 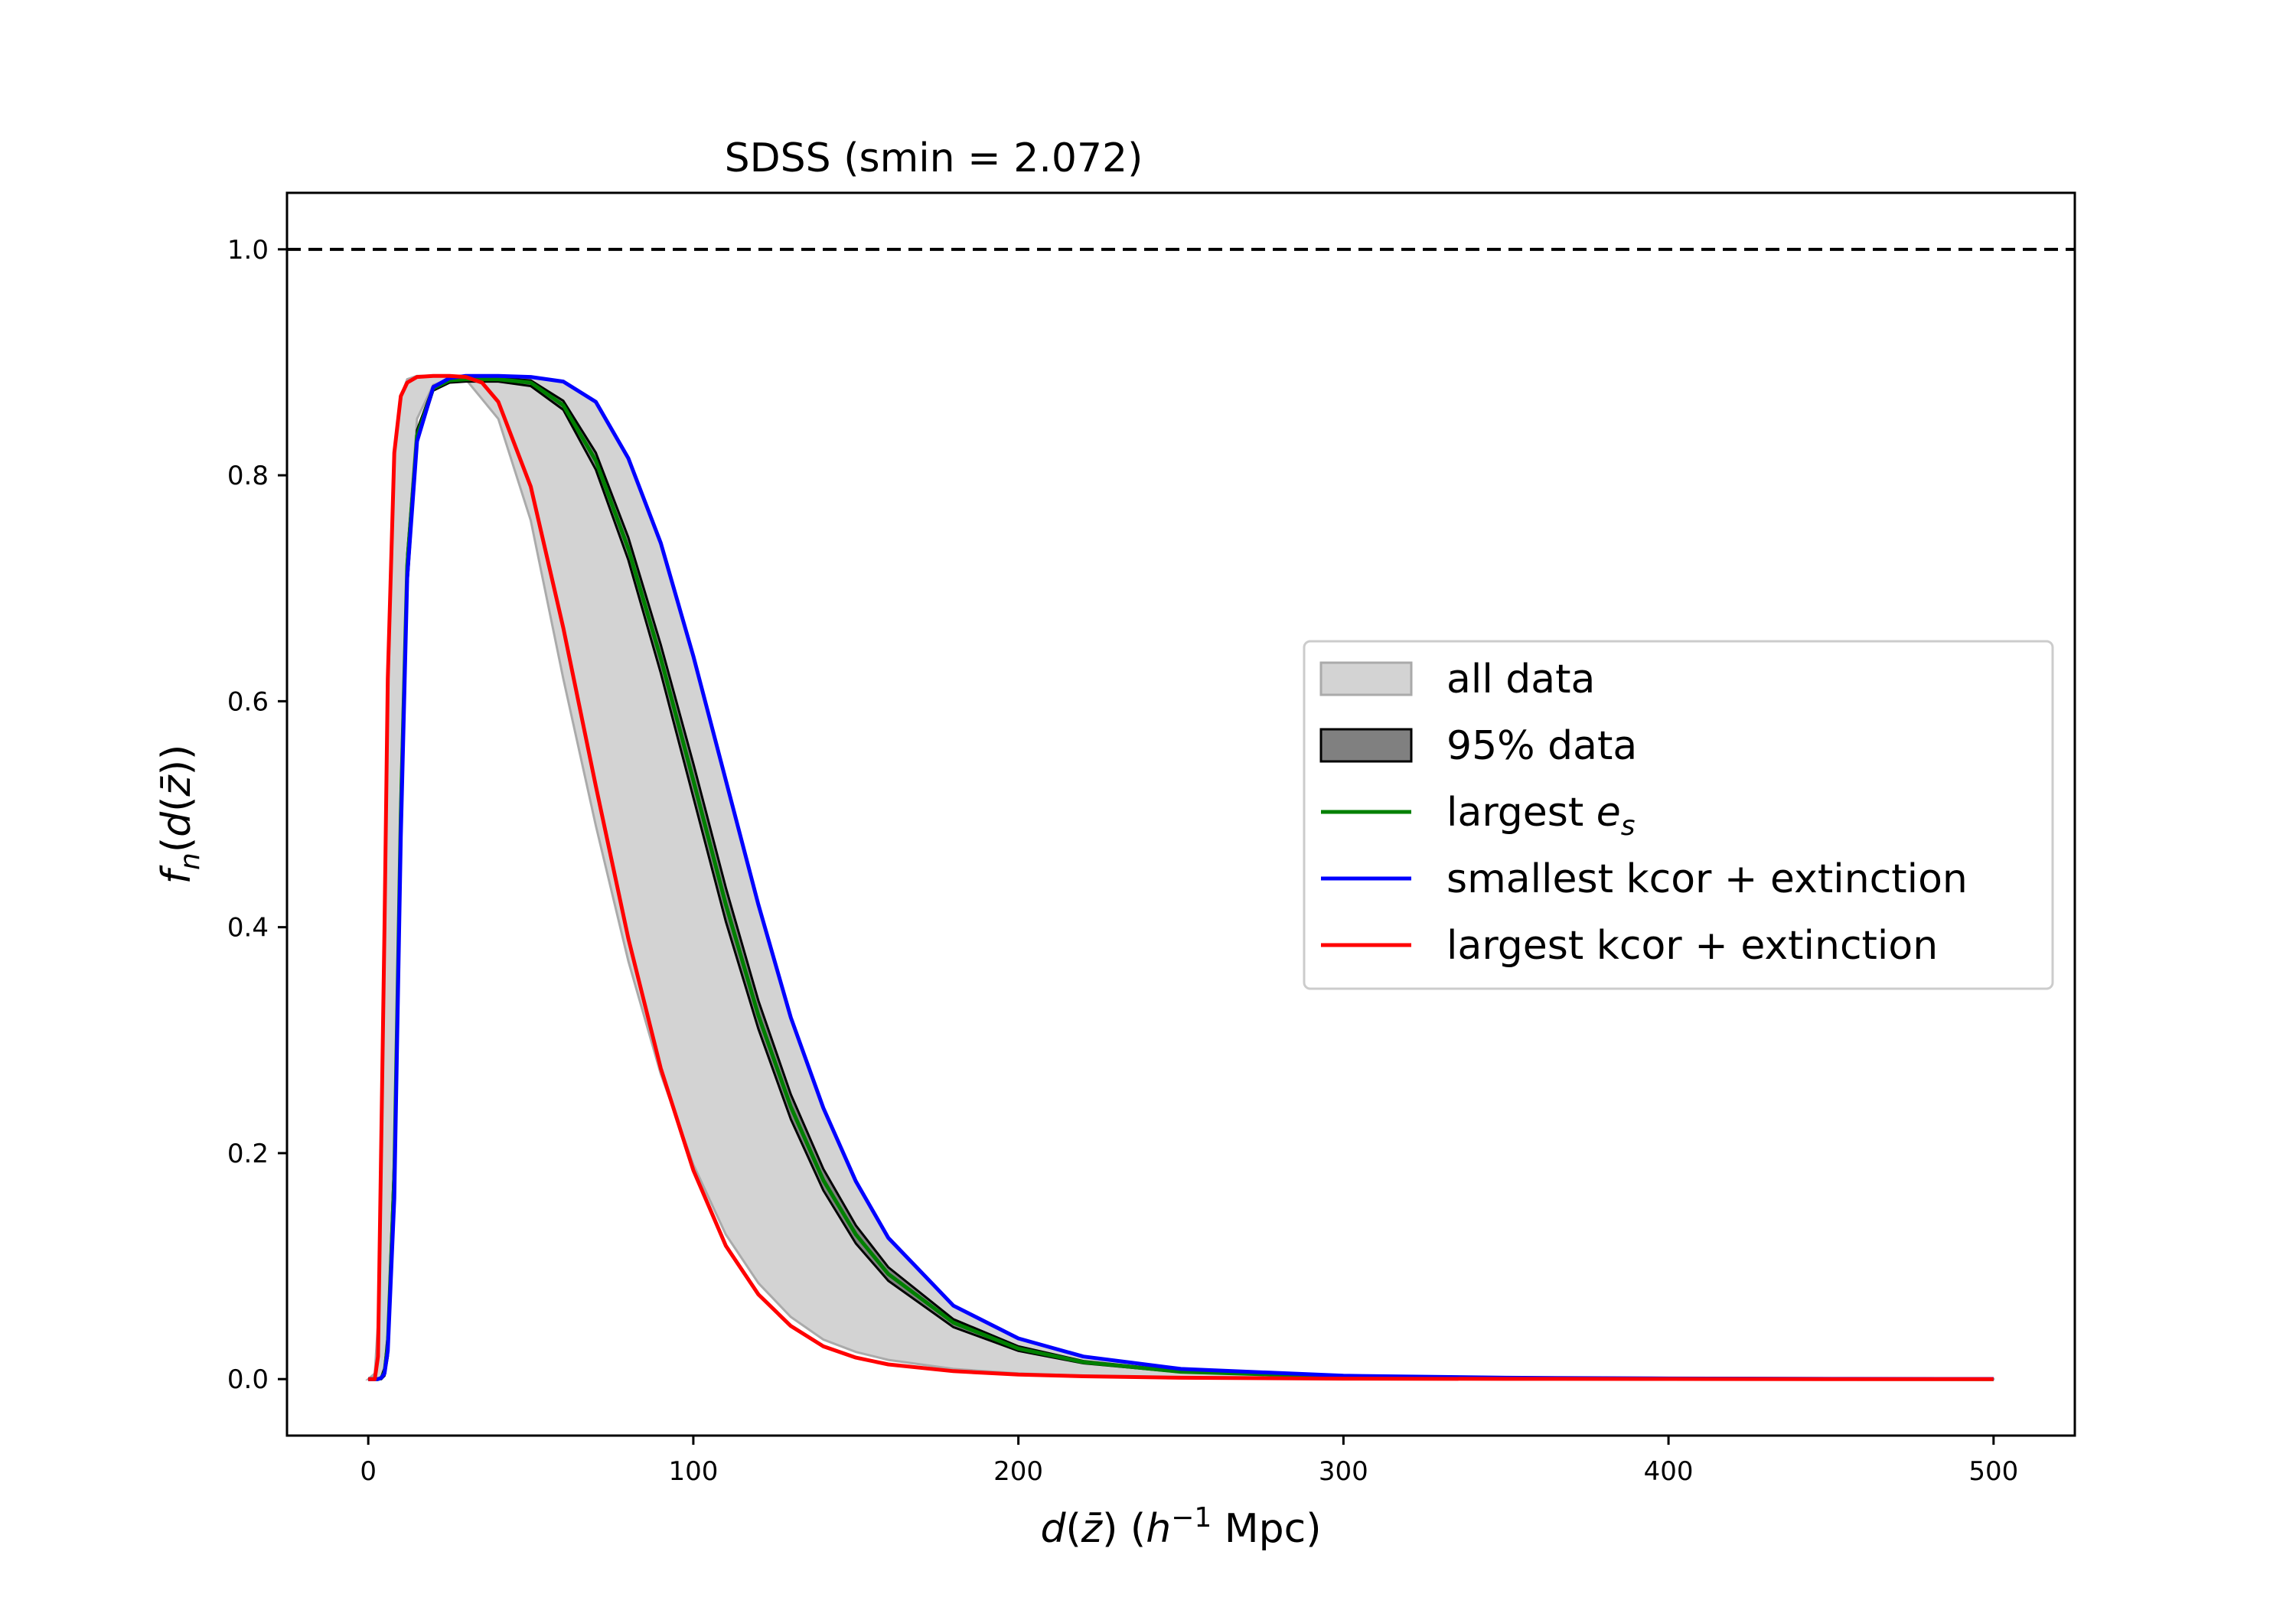 I want to click on x-tick-label: 400, so click(x=1669, y=1471).